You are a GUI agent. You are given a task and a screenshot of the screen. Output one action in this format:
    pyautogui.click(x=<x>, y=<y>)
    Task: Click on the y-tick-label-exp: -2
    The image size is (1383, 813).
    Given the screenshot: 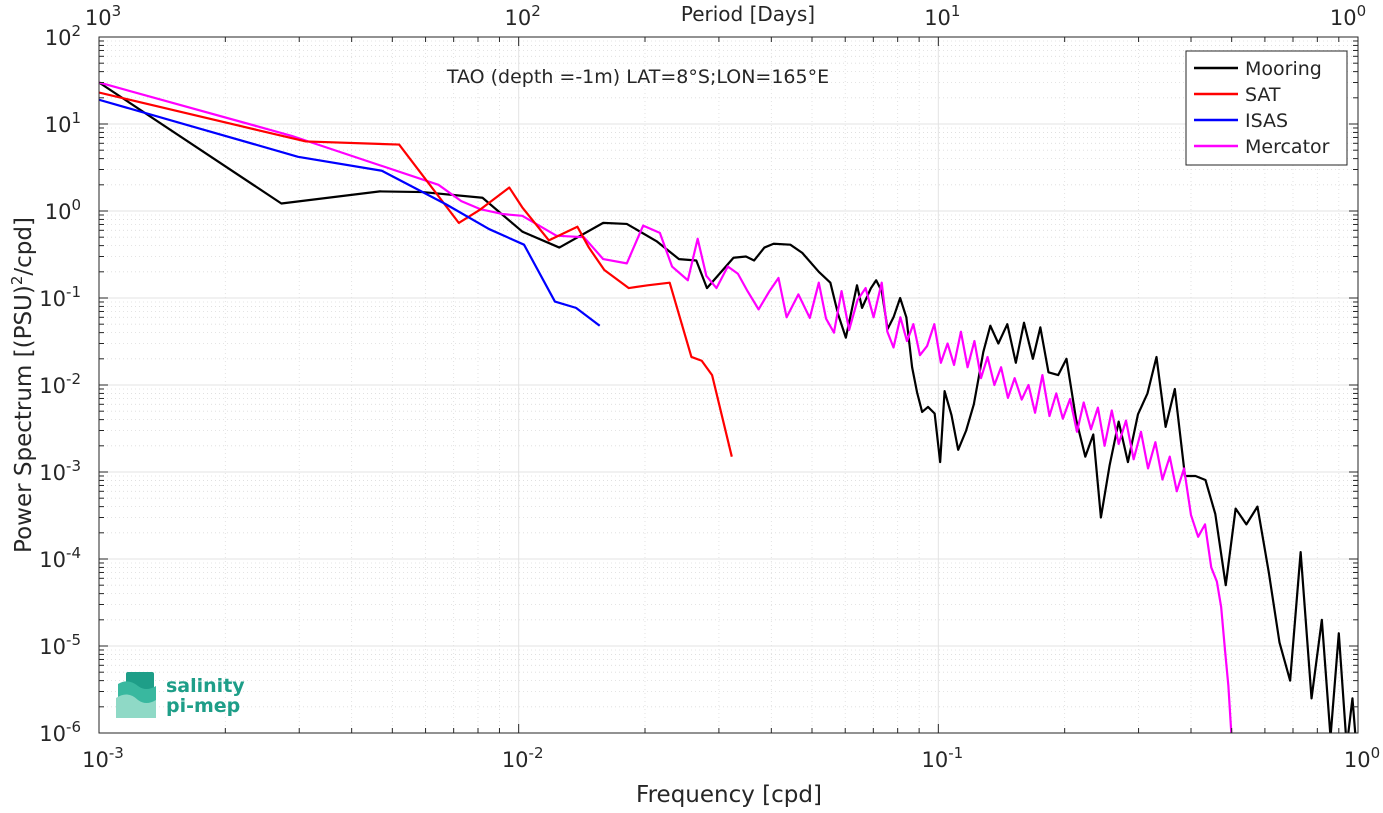 What is the action you would take?
    pyautogui.click(x=73, y=379)
    